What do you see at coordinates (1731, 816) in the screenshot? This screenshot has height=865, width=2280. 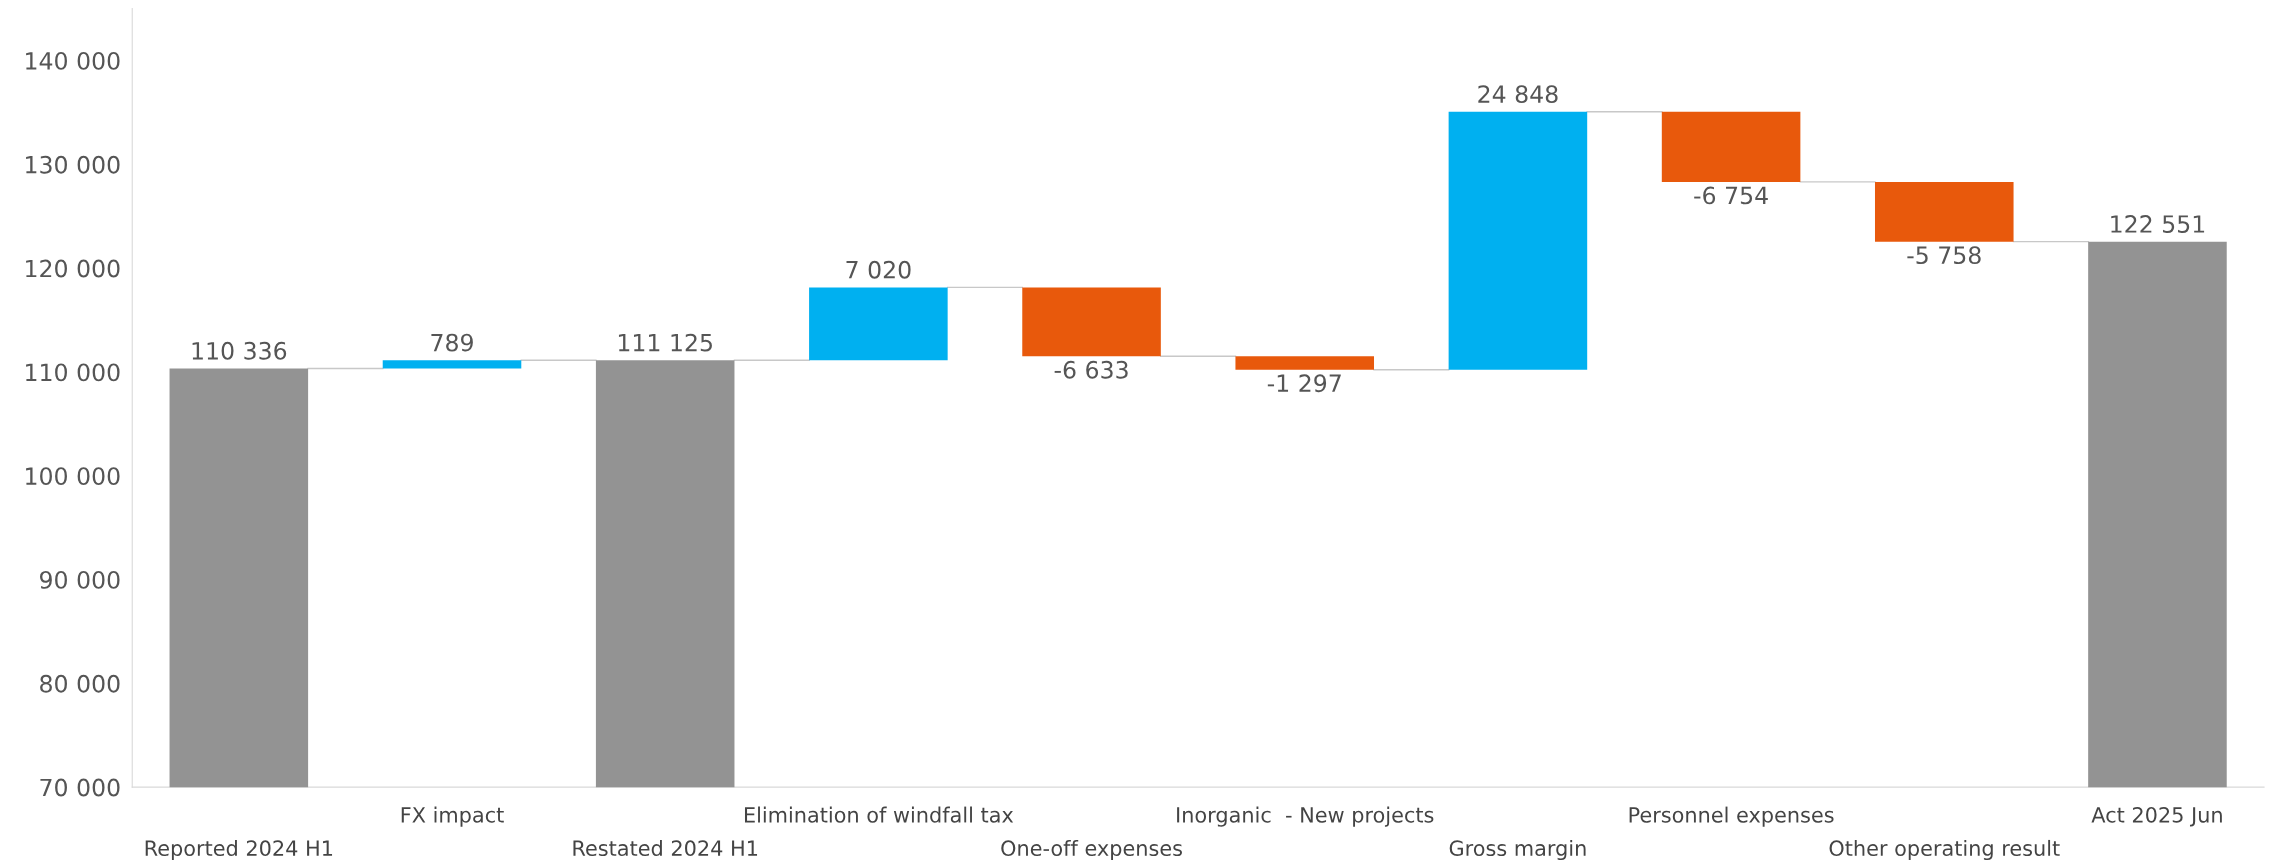 I see `x-tick-label: Personnel expenses` at bounding box center [1731, 816].